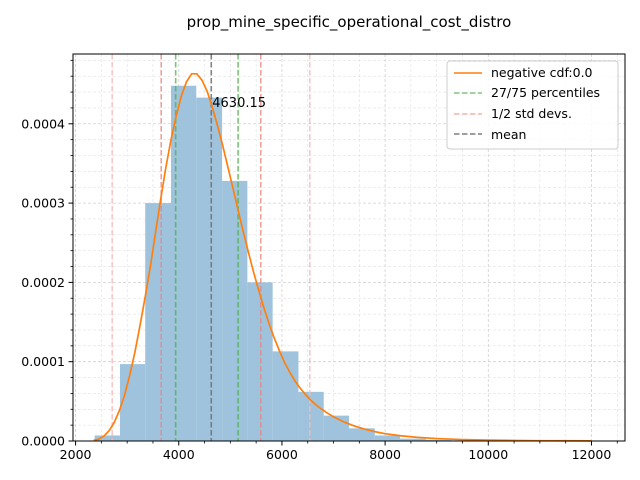 This screenshot has height=480, width=640. What do you see at coordinates (508, 134) in the screenshot?
I see `legend-label-mean: mean` at bounding box center [508, 134].